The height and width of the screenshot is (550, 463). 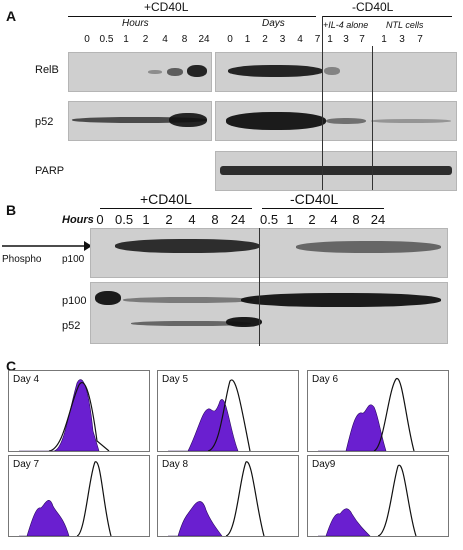 I want to click on panel-a-p52-blot-hours, so click(x=140, y=121).